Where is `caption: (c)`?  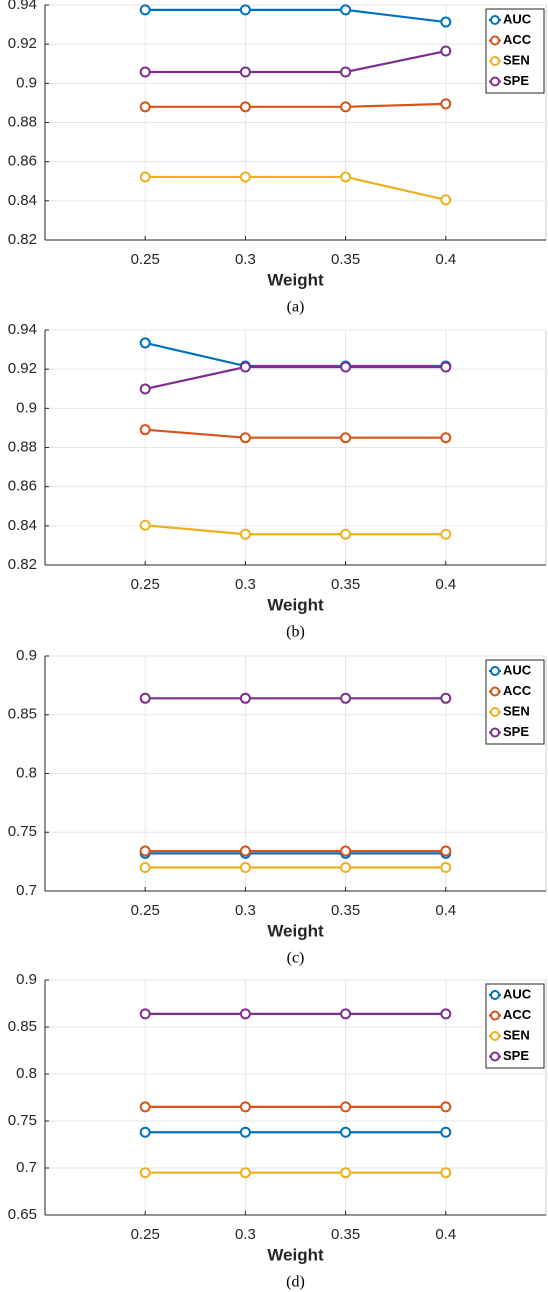
caption: (c) is located at coordinates (296, 958).